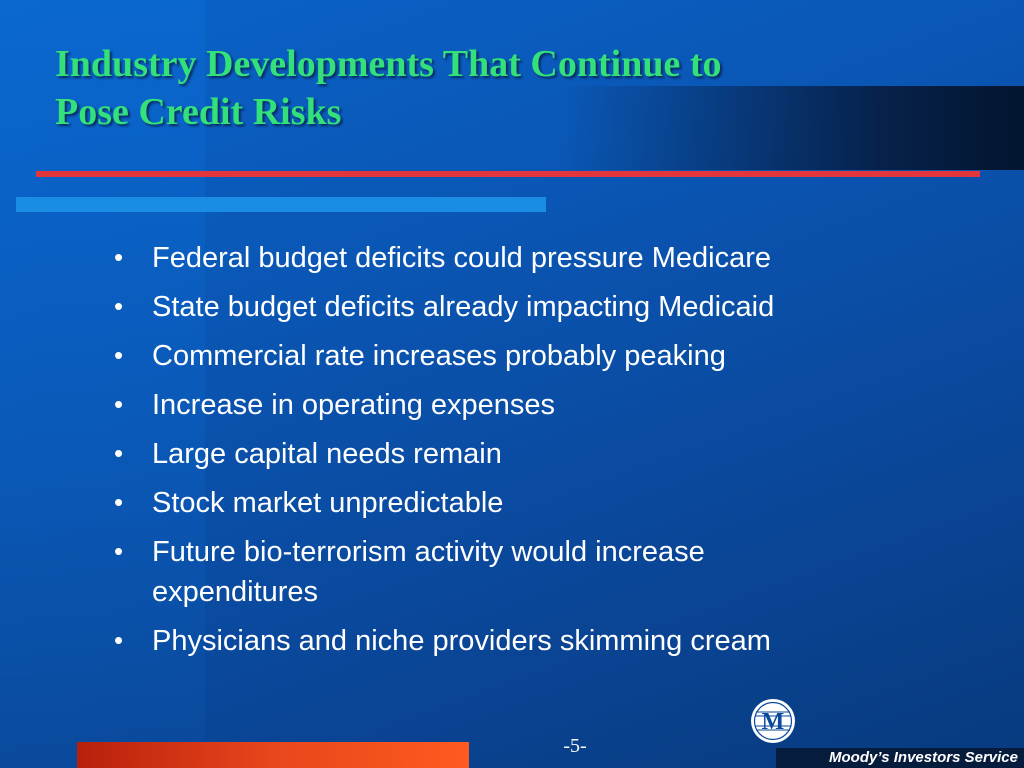  I want to click on red-divider, so click(508, 174).